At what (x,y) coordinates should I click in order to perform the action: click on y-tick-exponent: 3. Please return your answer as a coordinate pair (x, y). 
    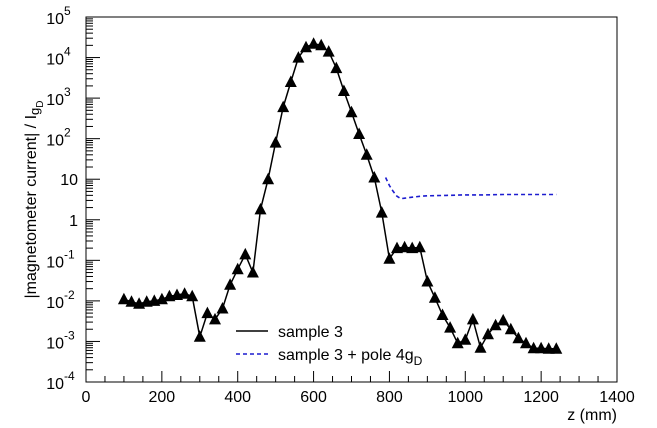
    Looking at the image, I should click on (67, 92).